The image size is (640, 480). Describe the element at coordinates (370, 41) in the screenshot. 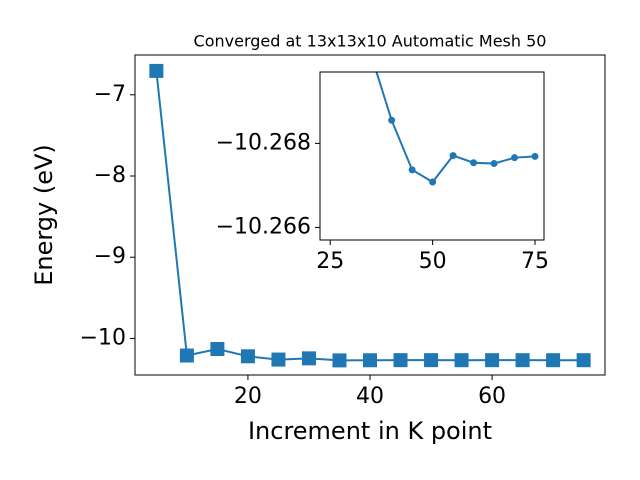

I see `chart-title: Converged at 13x13x10 Automatic Mesh 50` at that location.